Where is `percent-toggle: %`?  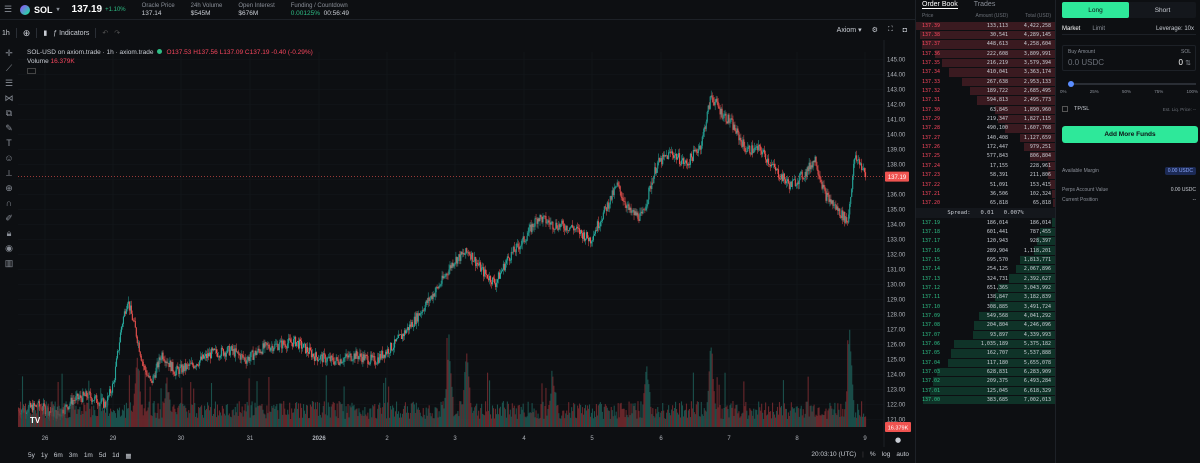
percent-toggle: % is located at coordinates (872, 454).